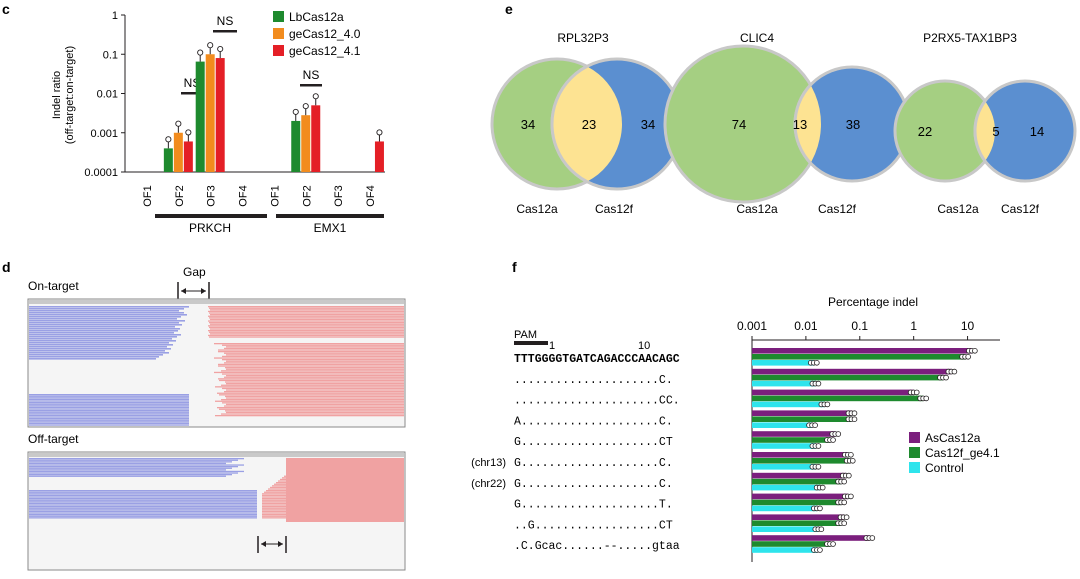 The width and height of the screenshot is (1080, 579). What do you see at coordinates (70, 95) in the screenshot?
I see `c-ylabel-line2: (off-target:on-target)` at bounding box center [70, 95].